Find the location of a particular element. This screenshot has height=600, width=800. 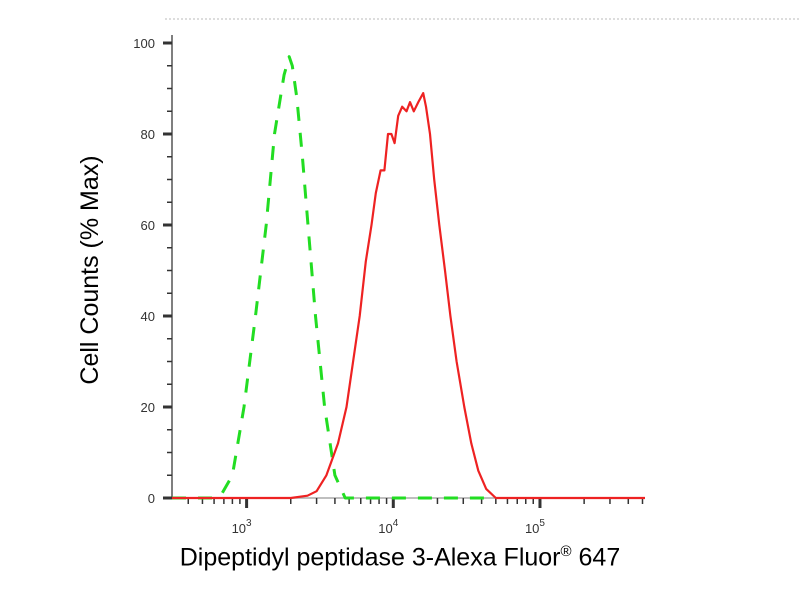

y-tick-label: 80 is located at coordinates (148, 134).